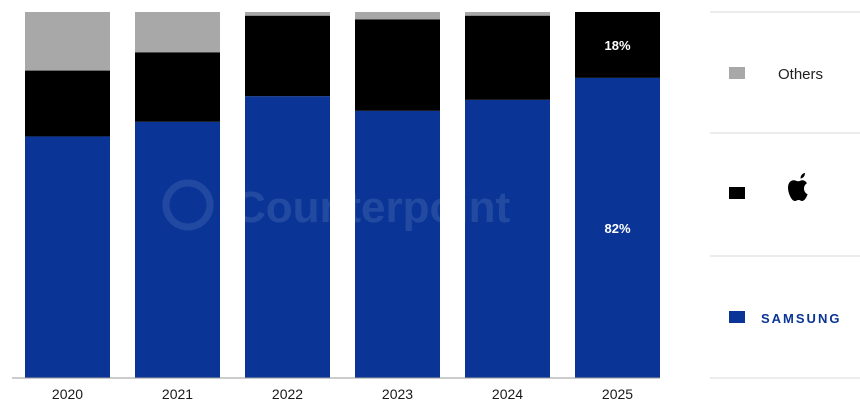  I want to click on bar-segment-samsung-2022, so click(287, 237).